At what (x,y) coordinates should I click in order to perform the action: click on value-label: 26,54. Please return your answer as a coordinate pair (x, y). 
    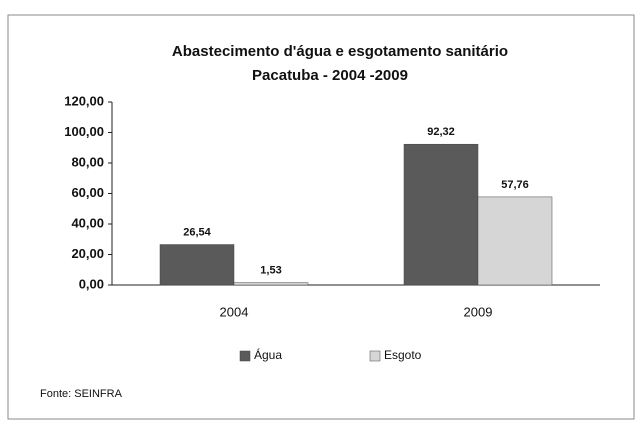
    Looking at the image, I should click on (197, 232).